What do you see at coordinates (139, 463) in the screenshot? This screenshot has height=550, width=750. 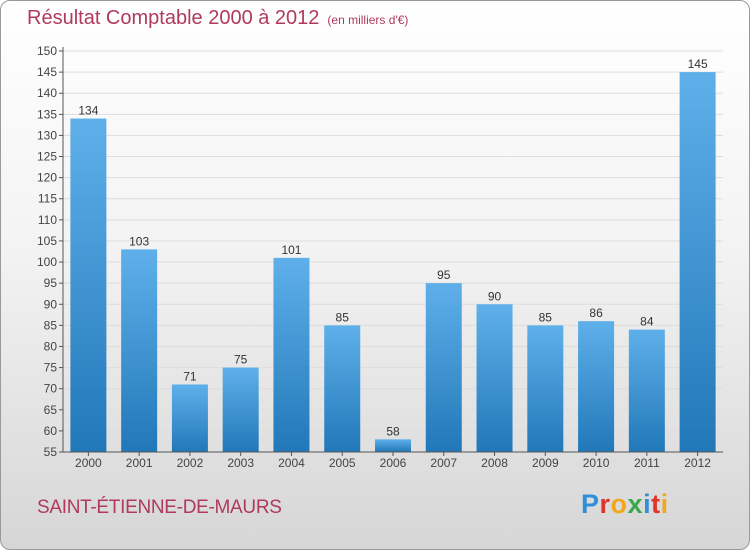 I see `x-tick-label: 2001` at bounding box center [139, 463].